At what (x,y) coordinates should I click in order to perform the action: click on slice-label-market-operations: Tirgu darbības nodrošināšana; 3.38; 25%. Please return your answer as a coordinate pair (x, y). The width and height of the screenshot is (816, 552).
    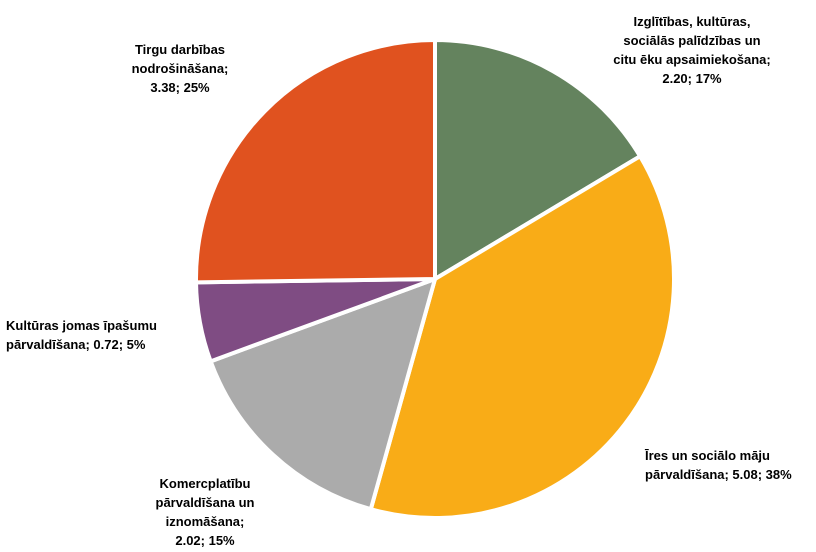
    Looking at the image, I should click on (180, 68).